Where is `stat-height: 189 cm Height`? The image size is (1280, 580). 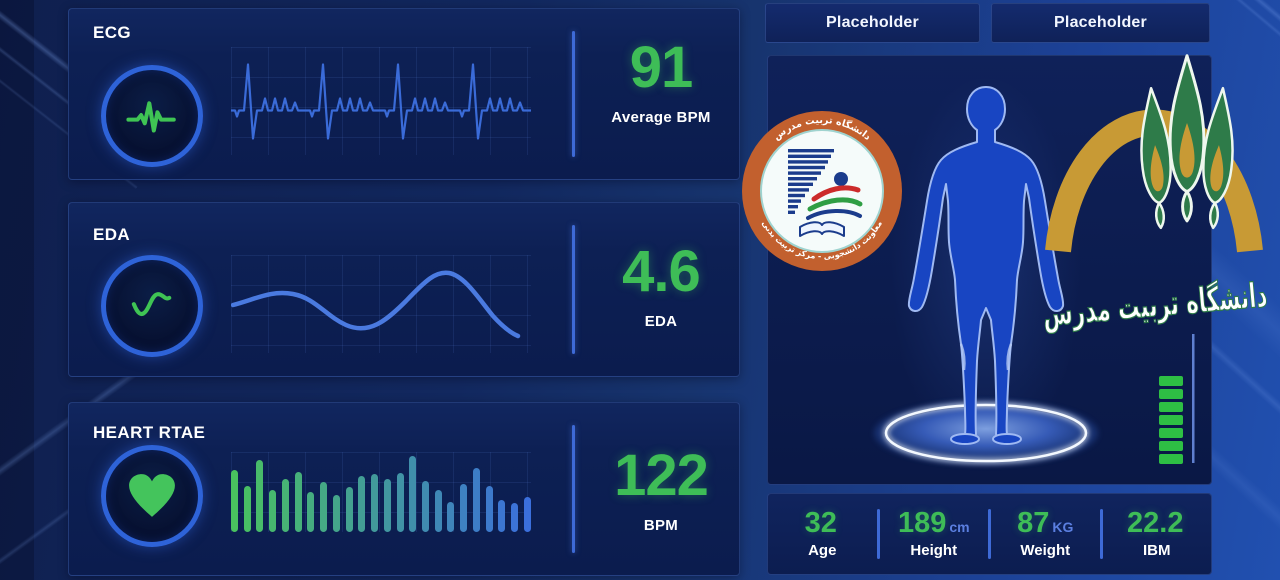 stat-height: 189 cm Height is located at coordinates (934, 533).